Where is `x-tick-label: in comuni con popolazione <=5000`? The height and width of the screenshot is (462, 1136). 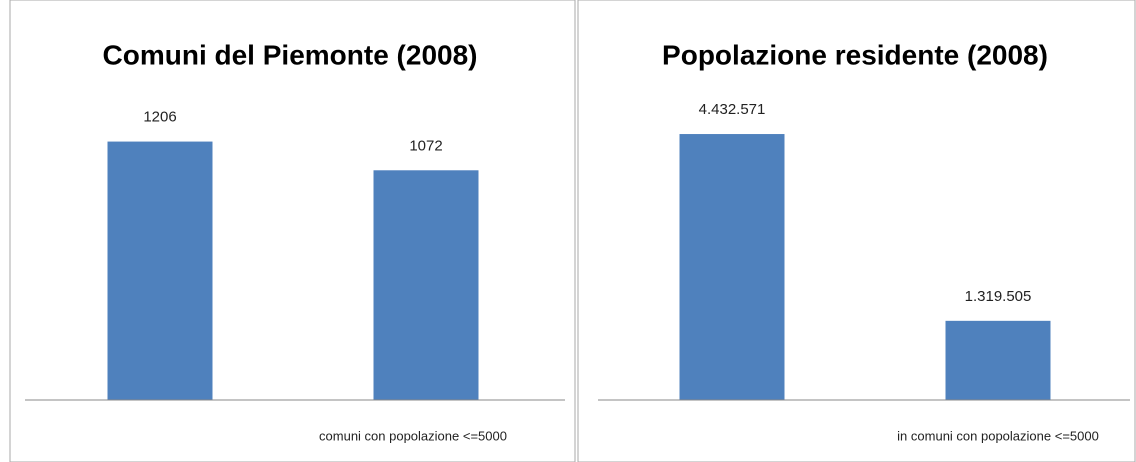 x-tick-label: in comuni con popolazione <=5000 is located at coordinates (998, 435).